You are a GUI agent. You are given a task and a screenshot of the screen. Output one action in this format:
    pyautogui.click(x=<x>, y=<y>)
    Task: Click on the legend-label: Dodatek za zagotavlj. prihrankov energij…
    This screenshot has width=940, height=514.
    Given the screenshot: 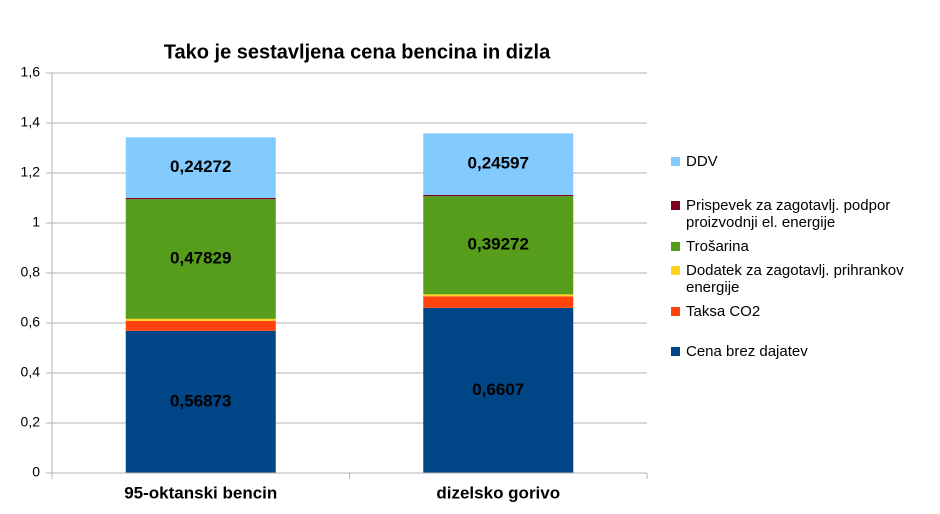 What is the action you would take?
    pyautogui.click(x=795, y=279)
    